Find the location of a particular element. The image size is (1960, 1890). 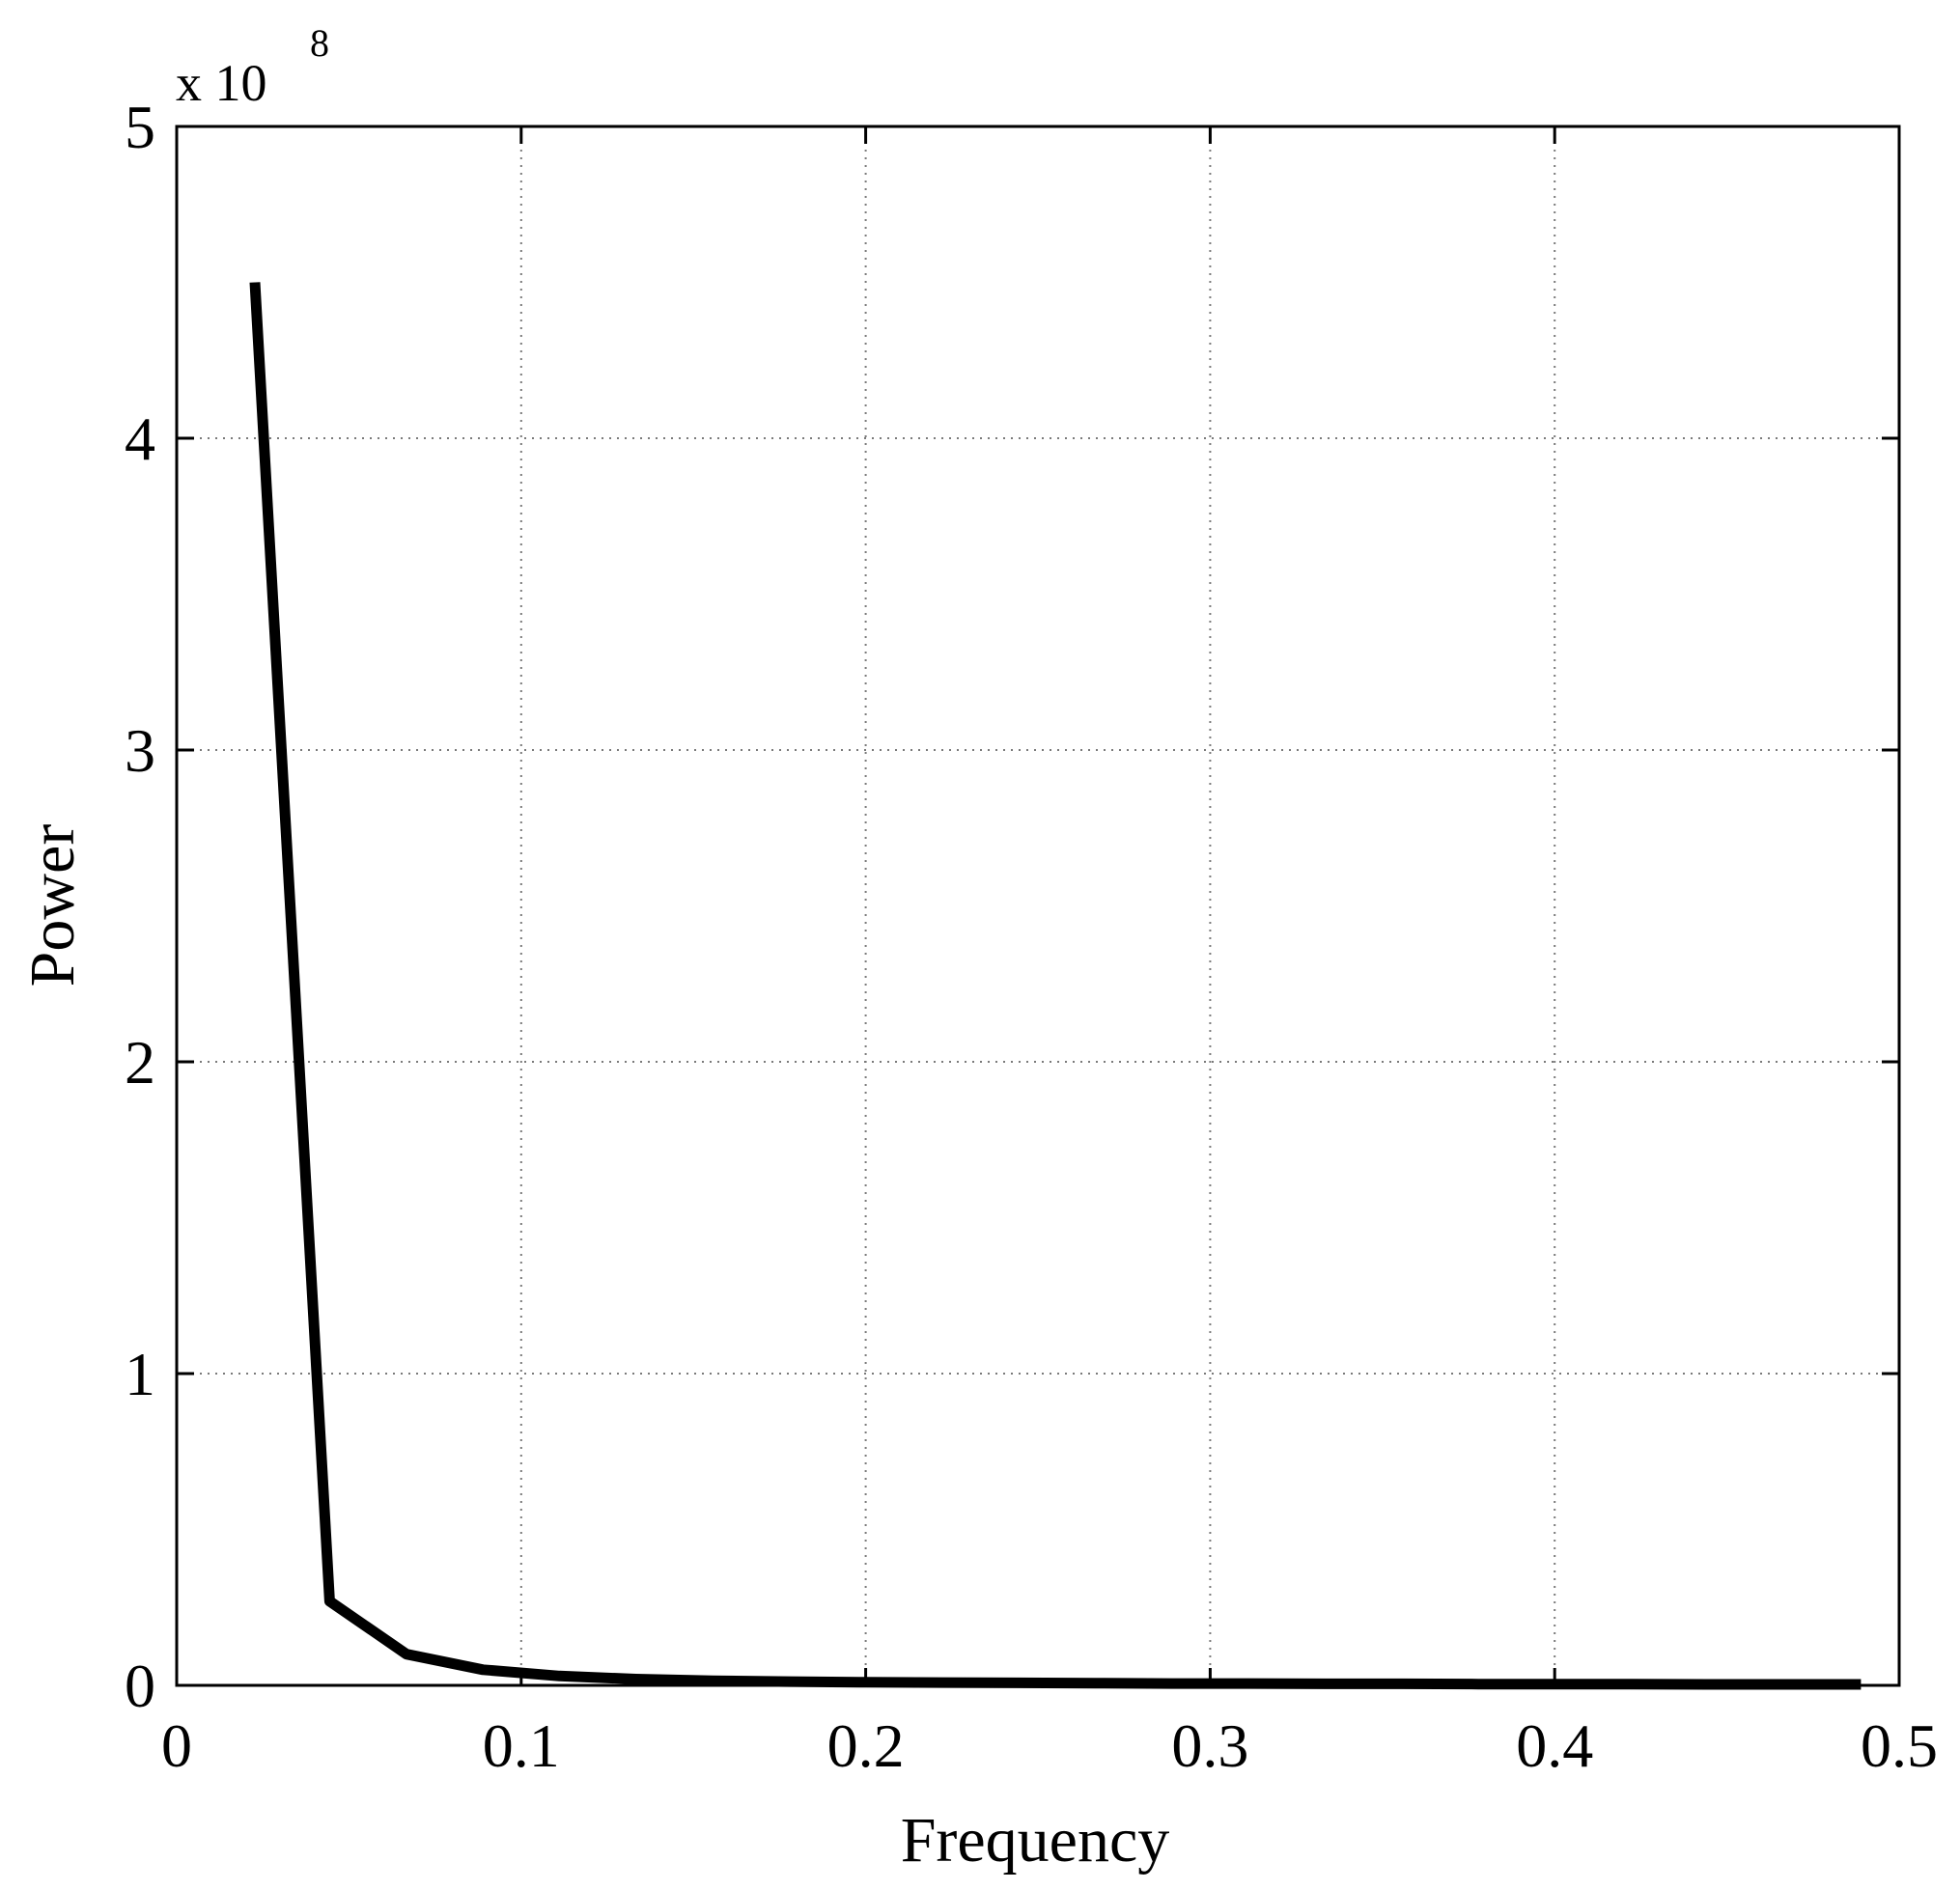

y-tick-label: 4 is located at coordinates (140, 438).